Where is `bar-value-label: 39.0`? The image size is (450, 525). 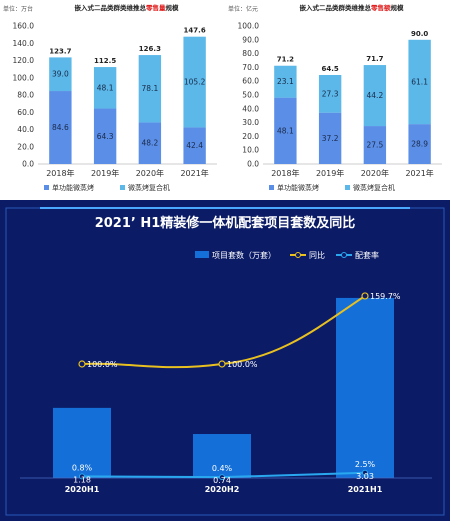 bar-value-label: 39.0 is located at coordinates (60, 74).